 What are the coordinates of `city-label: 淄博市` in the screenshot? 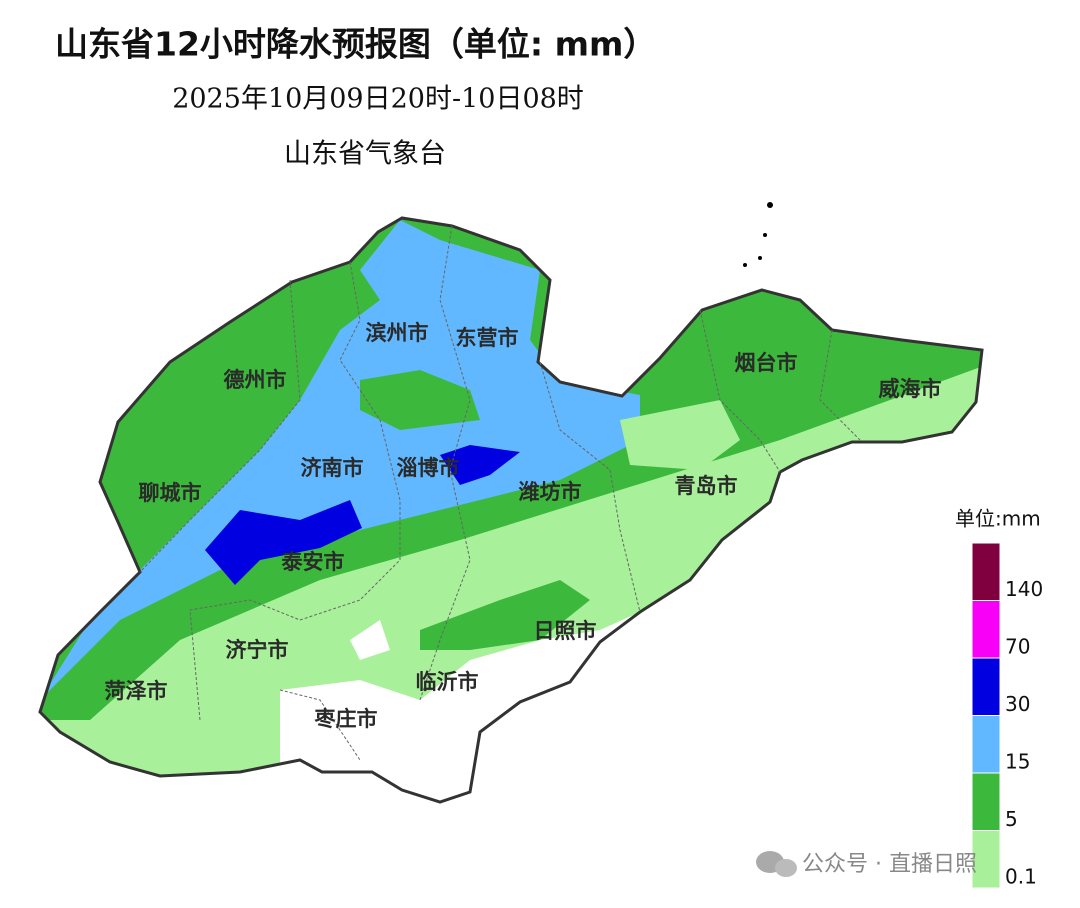 It's located at (428, 468).